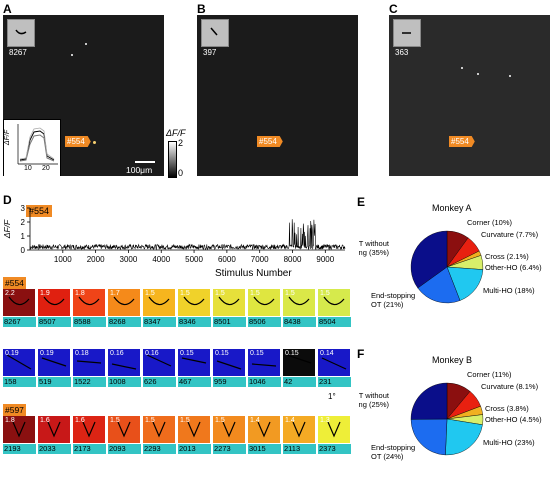 The width and height of the screenshot is (553, 478). What do you see at coordinates (194, 322) in the screenshot?
I see `stimulus-id: 8346` at bounding box center [194, 322].